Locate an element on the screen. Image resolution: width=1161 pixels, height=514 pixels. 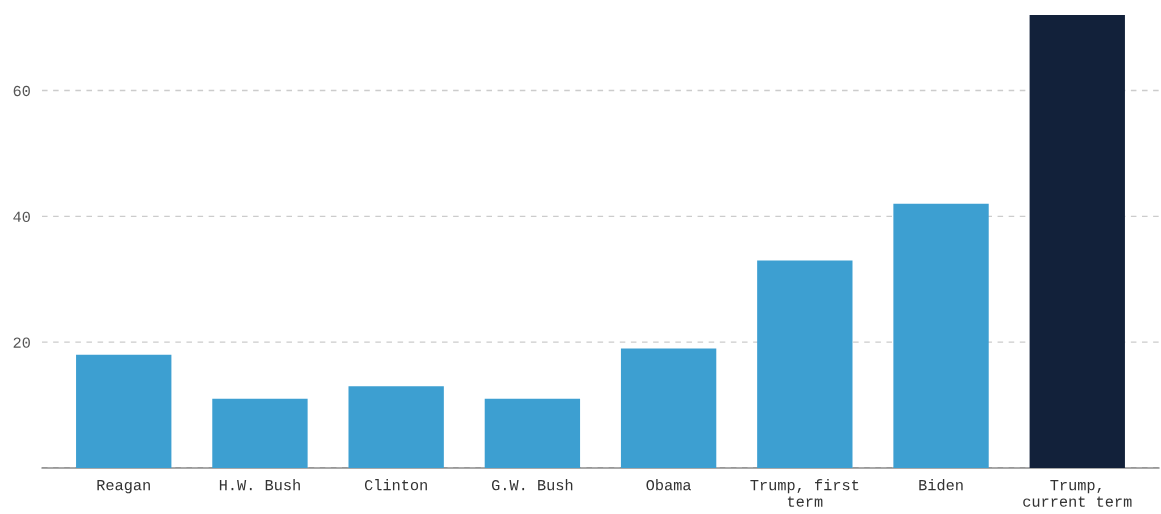
y-tick-label: 20 is located at coordinates (21, 342).